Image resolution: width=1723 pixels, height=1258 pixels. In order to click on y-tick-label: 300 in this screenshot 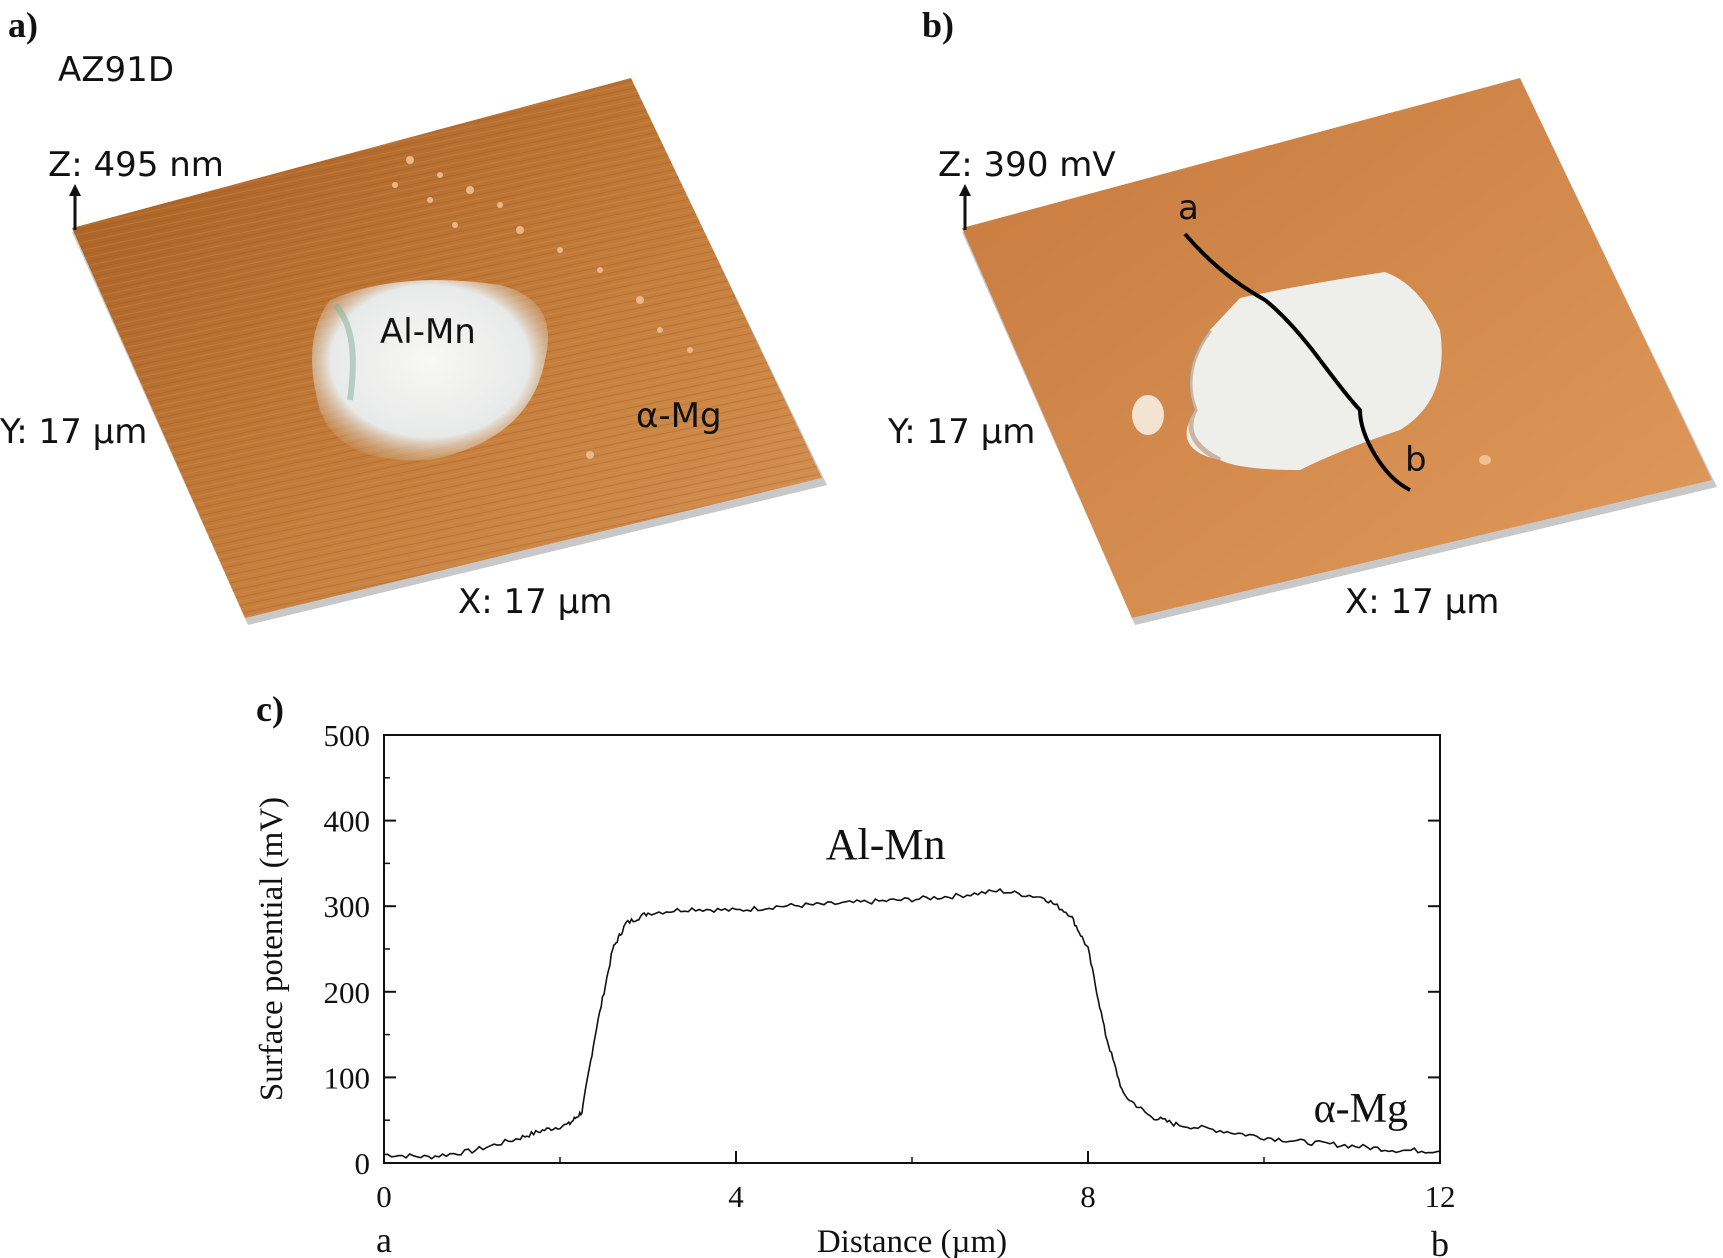, I will do `click(347, 906)`.